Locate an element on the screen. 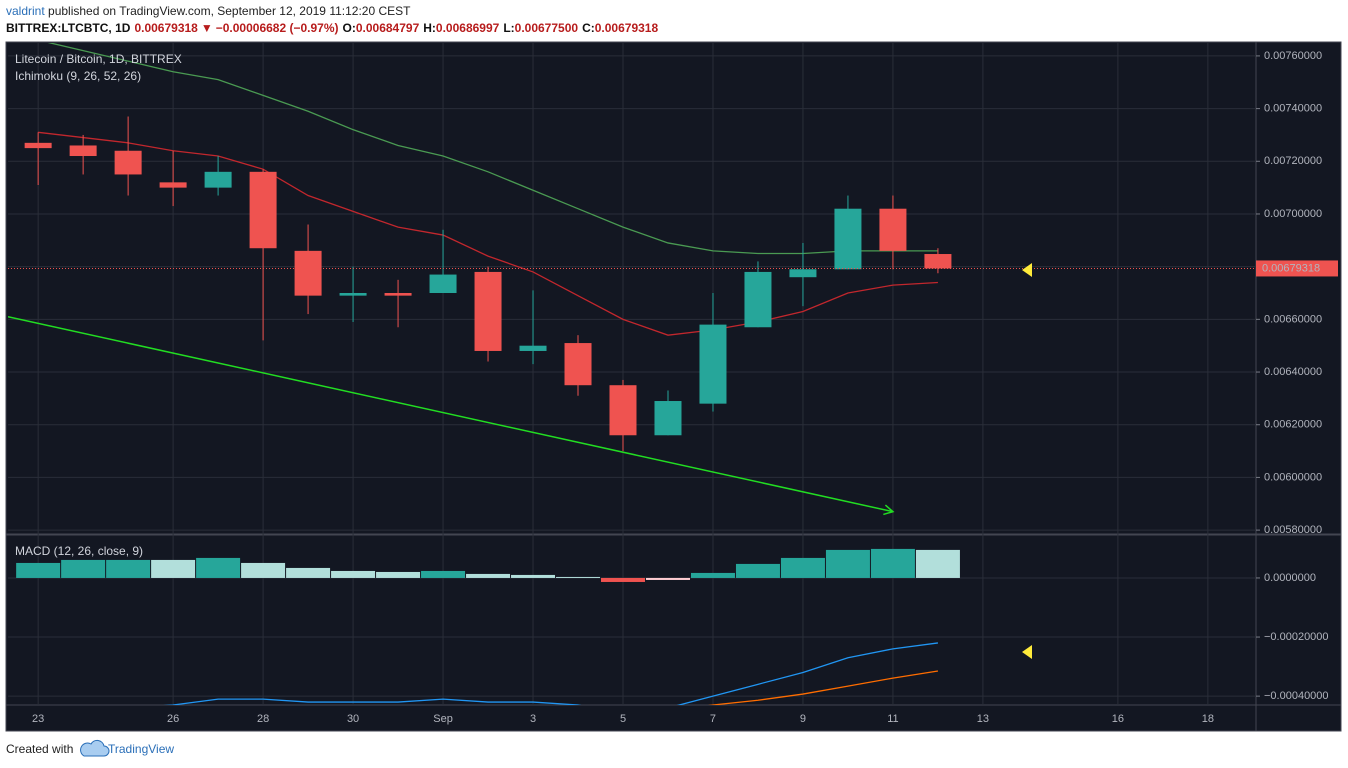 The height and width of the screenshot is (768, 1348). author: valdrint is located at coordinates (25, 11).